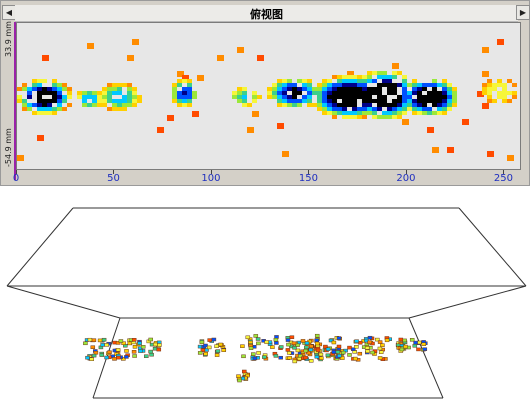  I want to click on arrow-left-icon: ◀, so click(9, 12).